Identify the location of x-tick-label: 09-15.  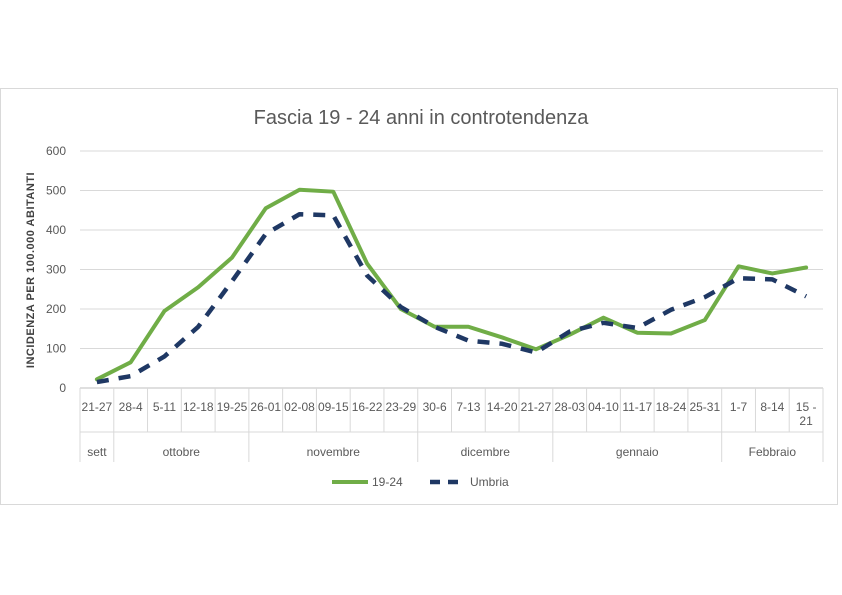
(333, 407).